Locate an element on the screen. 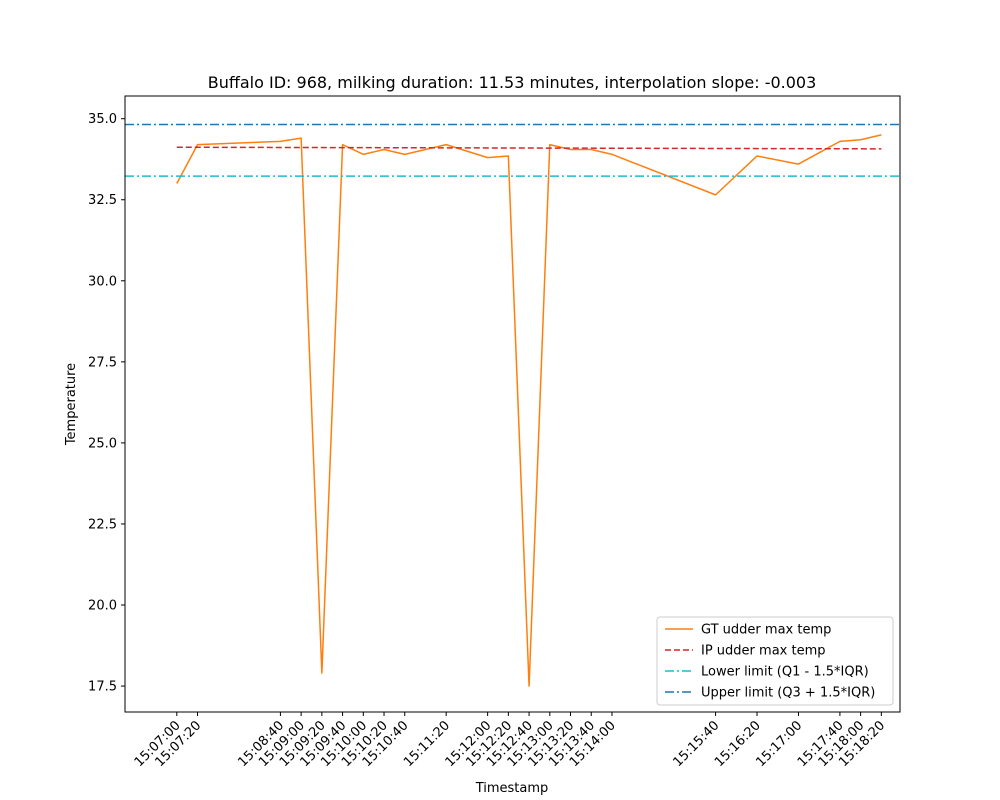 This screenshot has width=1000, height=800. y-tick-label: 30.0 is located at coordinates (102, 281).